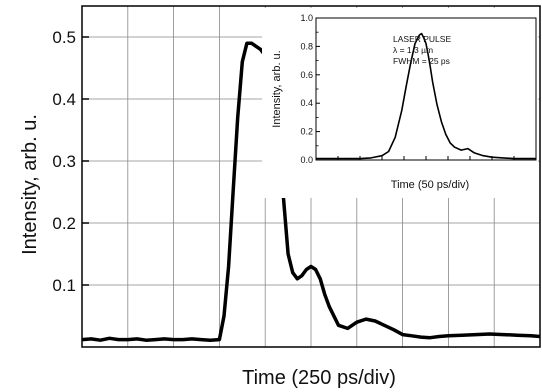 The image size is (542, 392). Describe the element at coordinates (426, 96) in the screenshot. I see `inset-series-line` at that location.